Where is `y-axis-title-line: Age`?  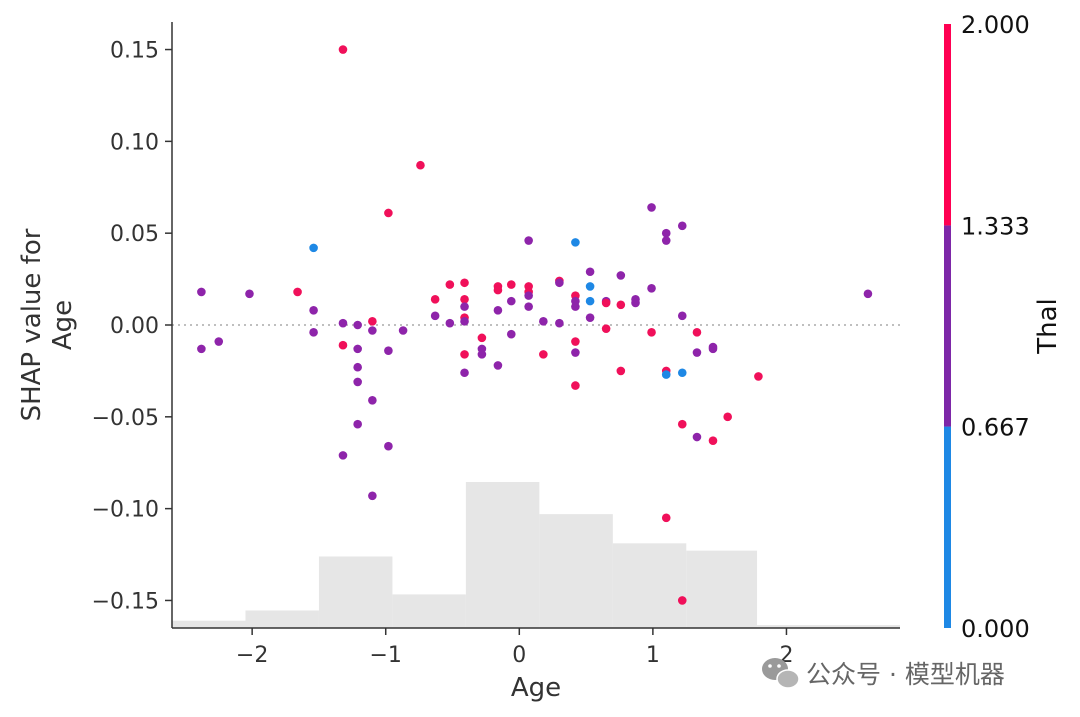 y-axis-title-line: Age is located at coordinates (63, 325).